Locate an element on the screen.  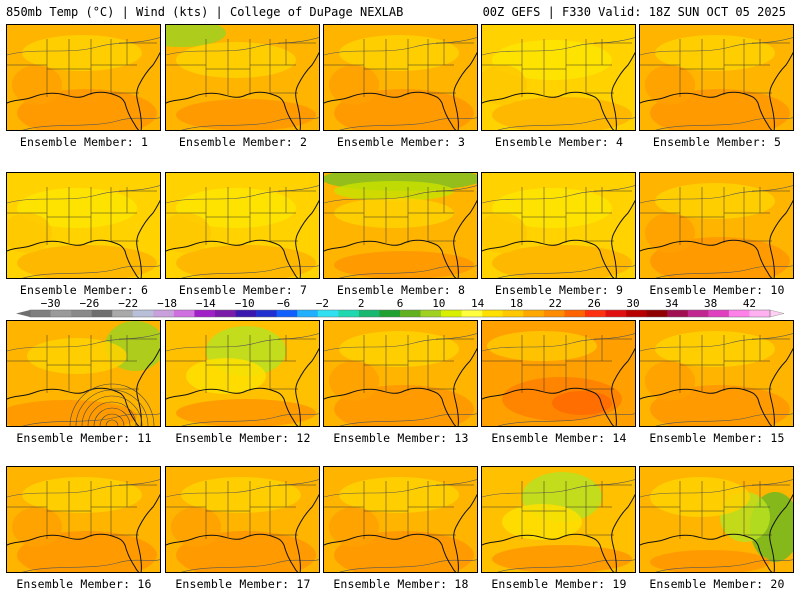
colorbar-tick-label: −10 is located at coordinates (245, 303).